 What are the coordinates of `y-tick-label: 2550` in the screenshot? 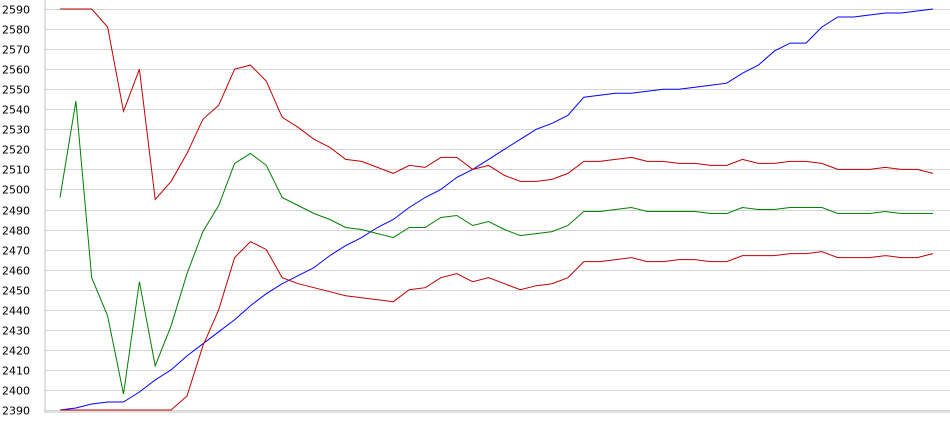 It's located at (16, 90).